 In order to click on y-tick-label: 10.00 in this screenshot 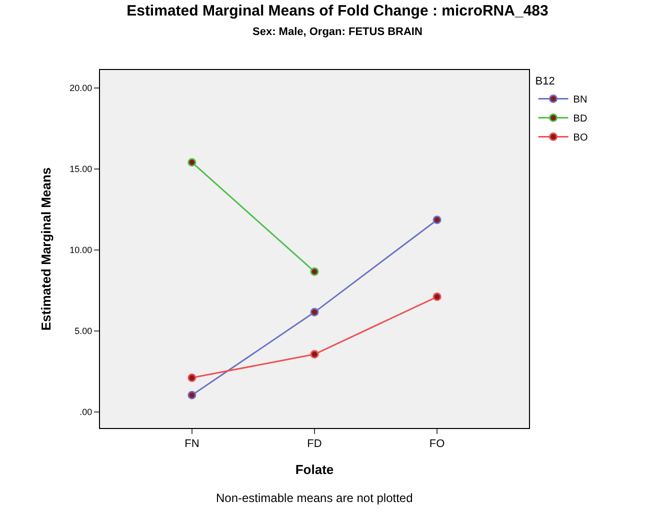, I will do `click(81, 249)`.